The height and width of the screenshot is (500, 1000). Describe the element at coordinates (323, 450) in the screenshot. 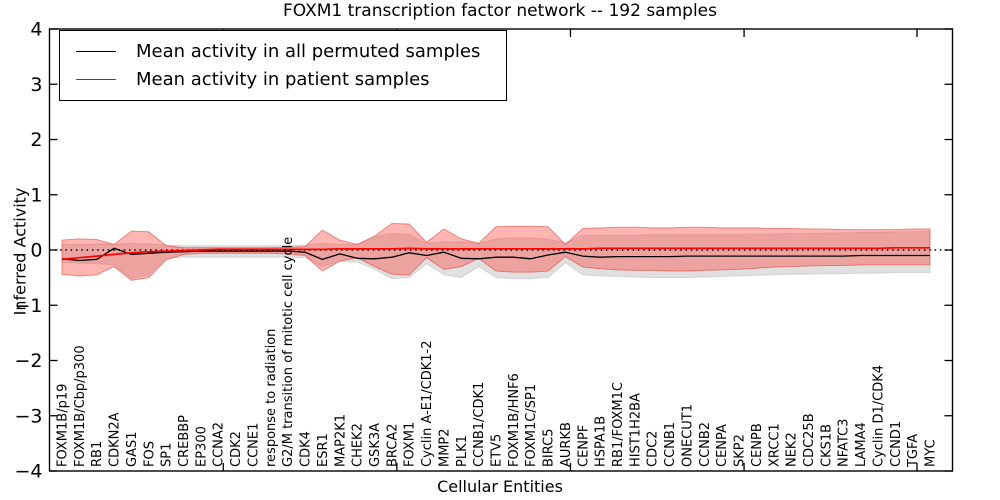

I see `x-tick-label: ESR1` at that location.